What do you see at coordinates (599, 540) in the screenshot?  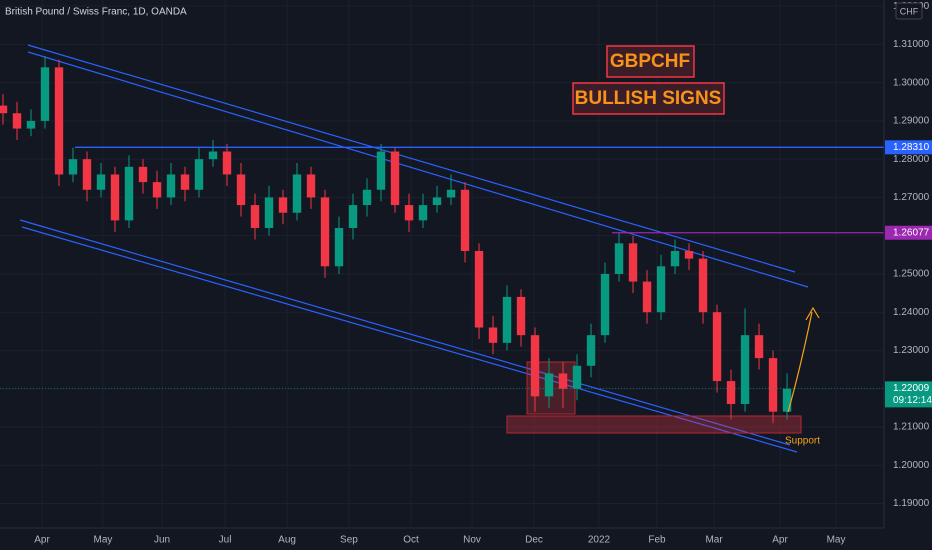 I see `x-tick-label: 2022` at bounding box center [599, 540].